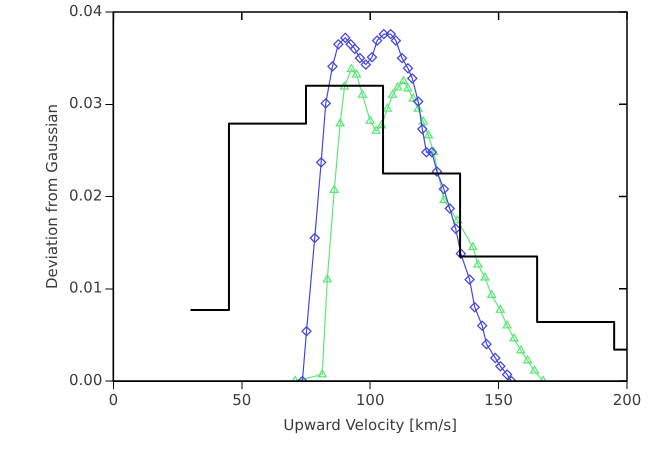  Describe the element at coordinates (242, 399) in the screenshot. I see `x-tick-label: 50` at that location.